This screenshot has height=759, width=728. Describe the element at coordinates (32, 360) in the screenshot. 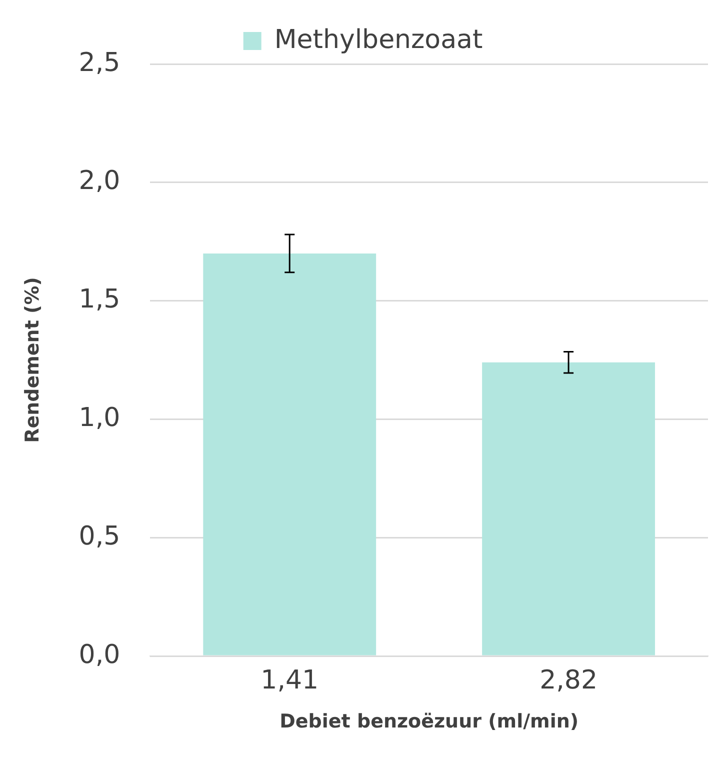

I see `y-axis-title: Rendement (%)` at that location.